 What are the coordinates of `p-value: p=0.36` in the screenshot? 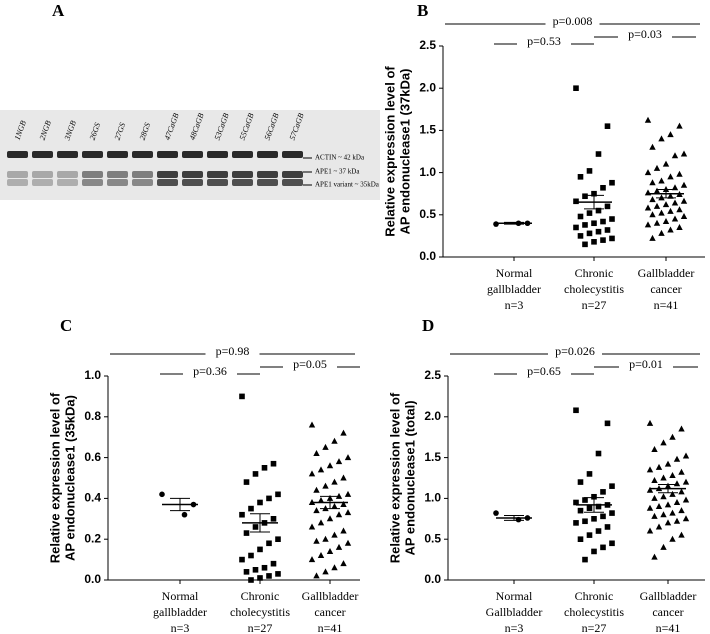 It's located at (210, 371).